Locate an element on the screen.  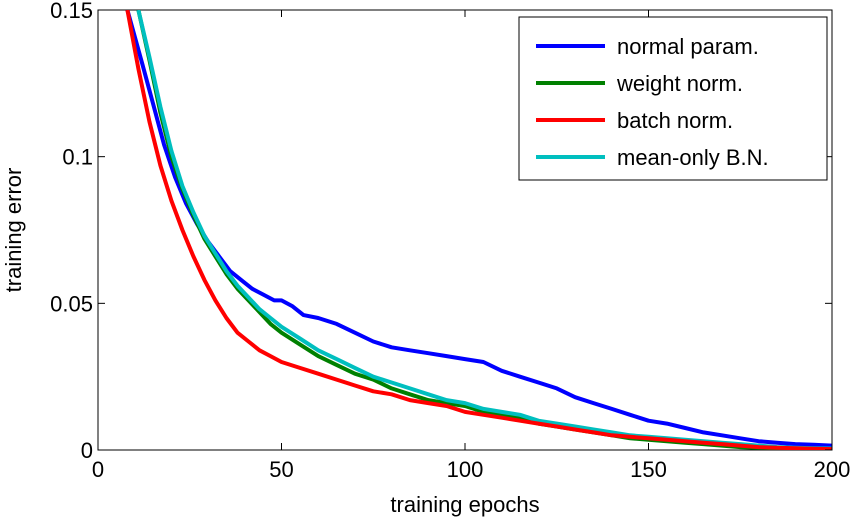
x-tick-label: 200 is located at coordinates (832, 469).